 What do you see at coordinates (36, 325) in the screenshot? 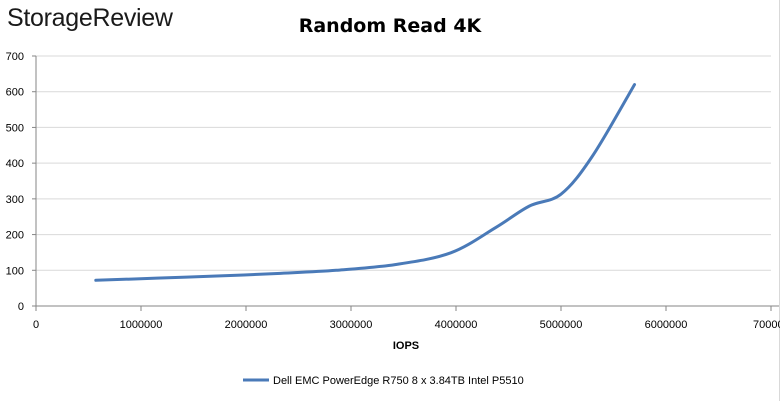
I see `x-tick-label: 0` at bounding box center [36, 325].